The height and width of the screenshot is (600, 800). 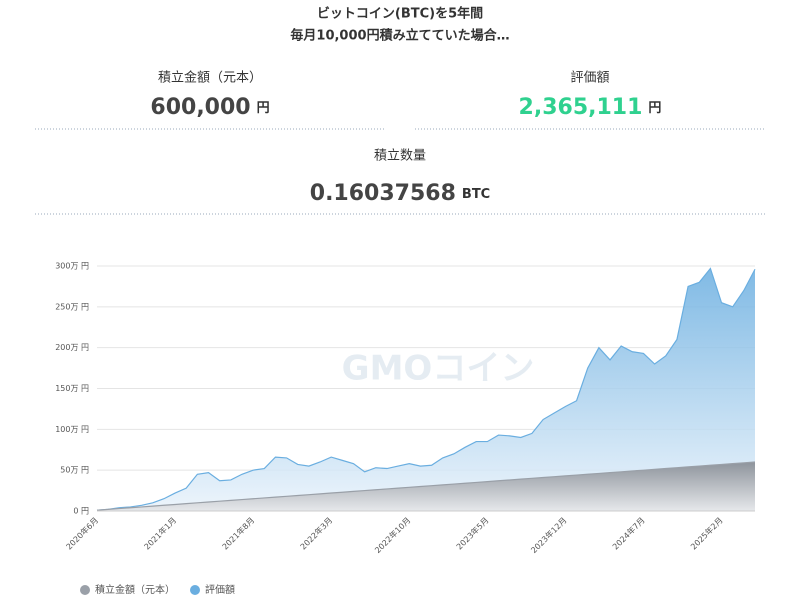 I want to click on stat-value: 2,365,111 円, so click(x=590, y=107).